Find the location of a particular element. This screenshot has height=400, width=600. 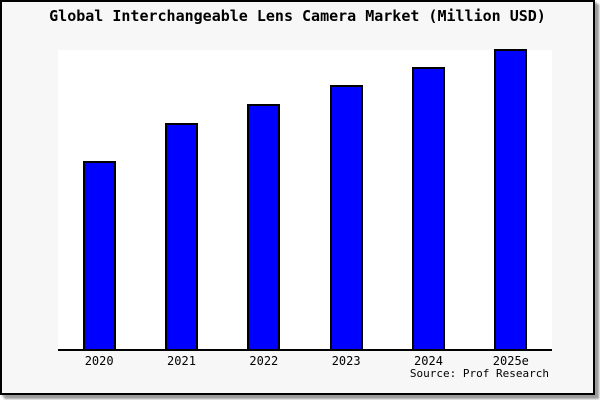

bar-2025e is located at coordinates (511, 199).